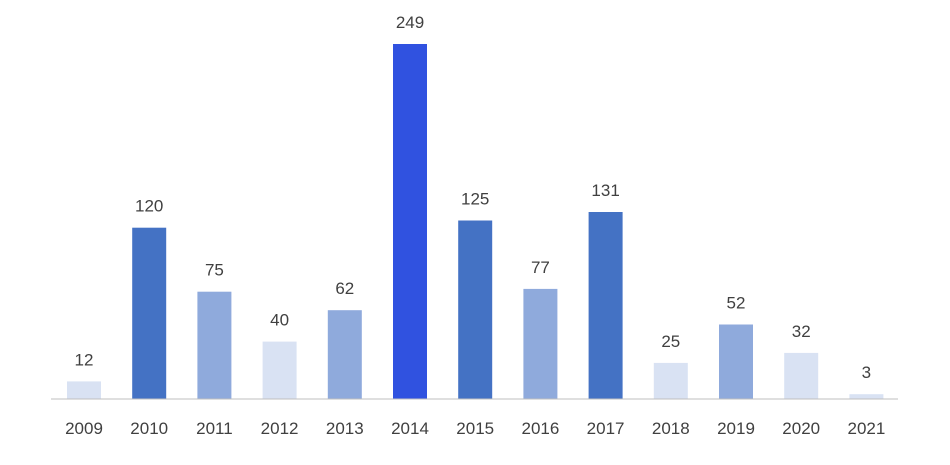 The width and height of the screenshot is (950, 465). Describe the element at coordinates (736, 428) in the screenshot. I see `x-tick-label-2019: 2019` at that location.